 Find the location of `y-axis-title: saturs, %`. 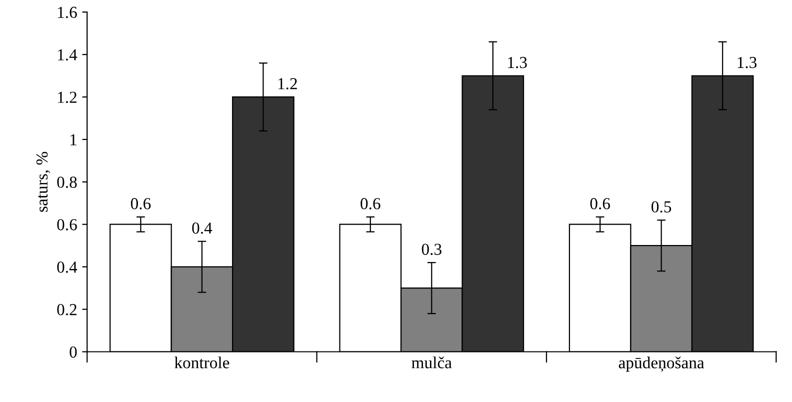

y-axis-title: saturs, % is located at coordinates (43, 182).